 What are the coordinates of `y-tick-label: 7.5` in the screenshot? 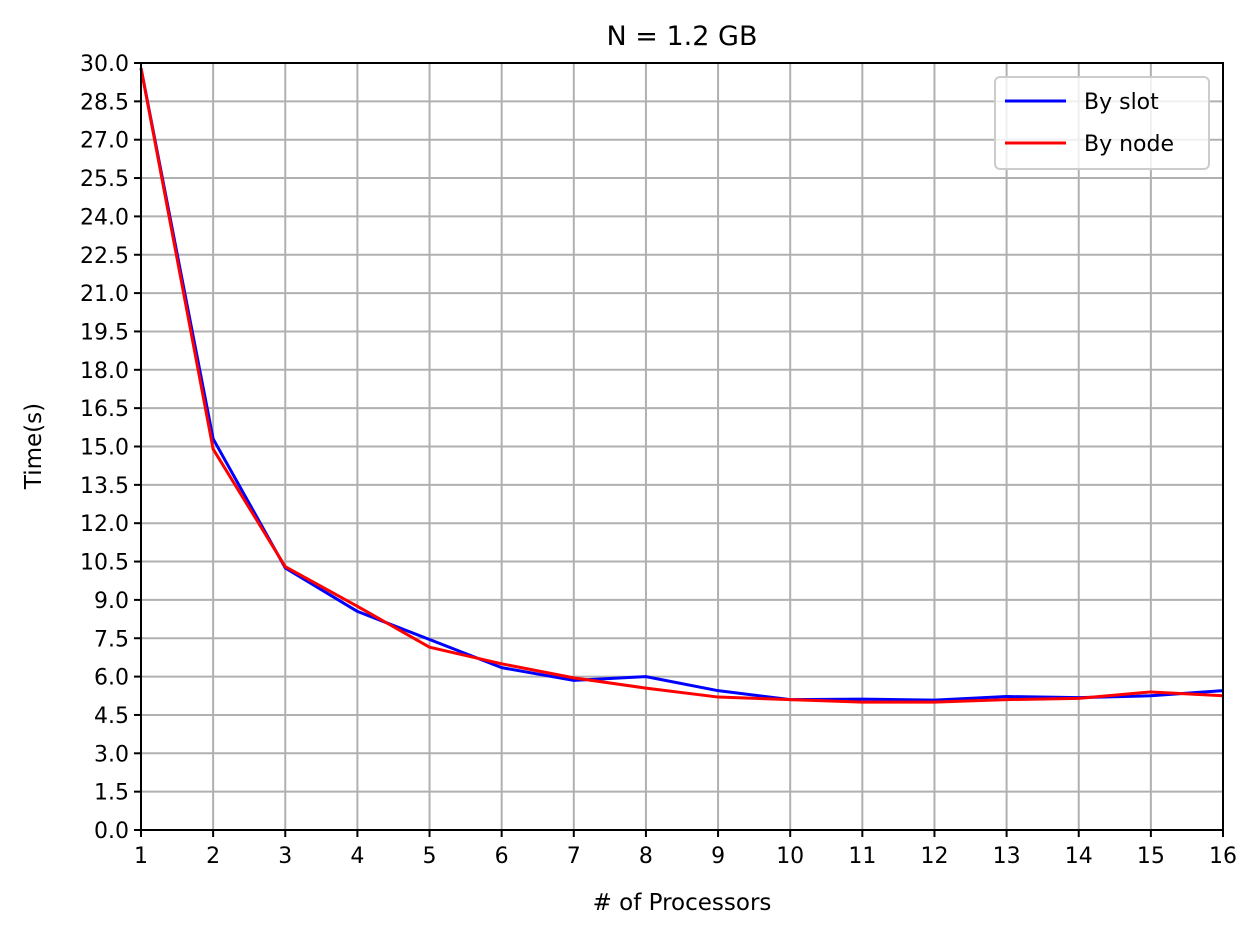 It's located at (111, 639).